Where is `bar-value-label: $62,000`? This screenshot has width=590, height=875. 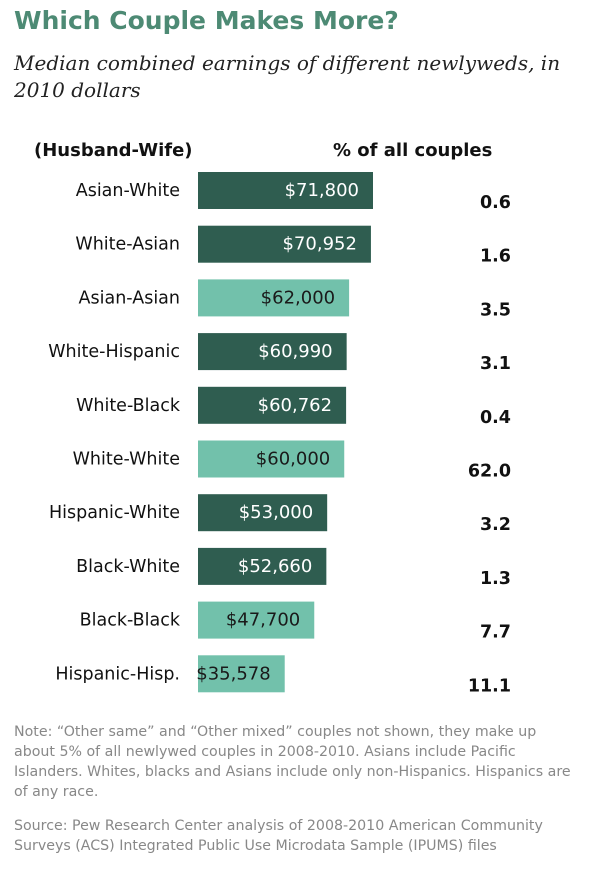 bar-value-label: $62,000 is located at coordinates (298, 297).